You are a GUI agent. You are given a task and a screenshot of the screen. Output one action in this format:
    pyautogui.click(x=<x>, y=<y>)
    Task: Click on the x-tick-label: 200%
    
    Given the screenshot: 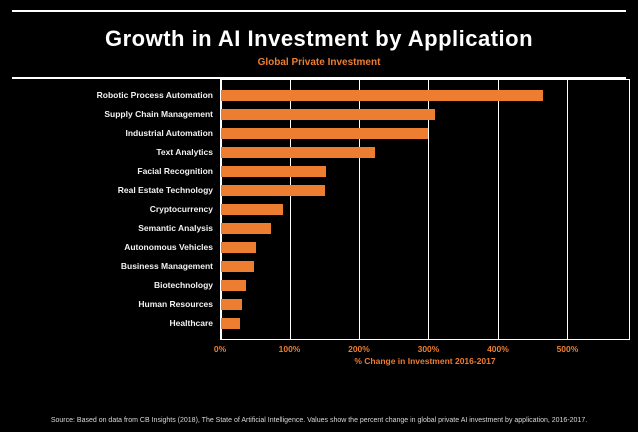 What is the action you would take?
    pyautogui.click(x=359, y=349)
    